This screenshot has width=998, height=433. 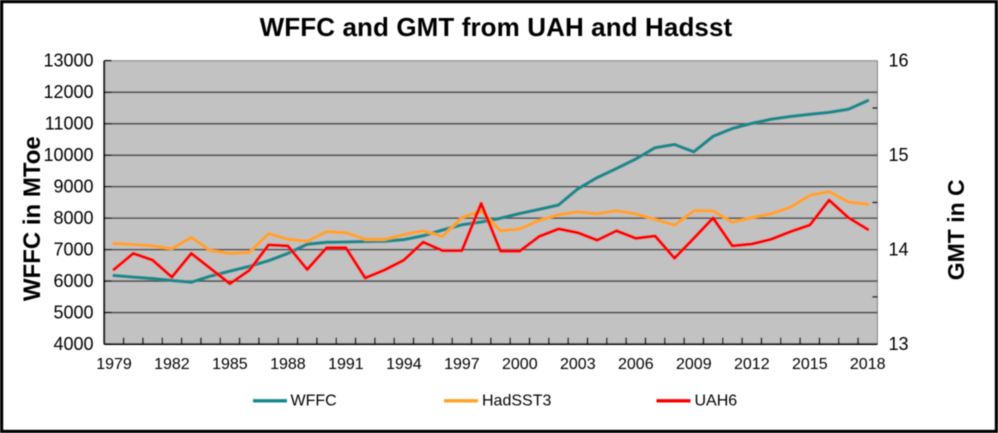 What do you see at coordinates (462, 364) in the screenshot?
I see `svg-text: 1997` at bounding box center [462, 364].